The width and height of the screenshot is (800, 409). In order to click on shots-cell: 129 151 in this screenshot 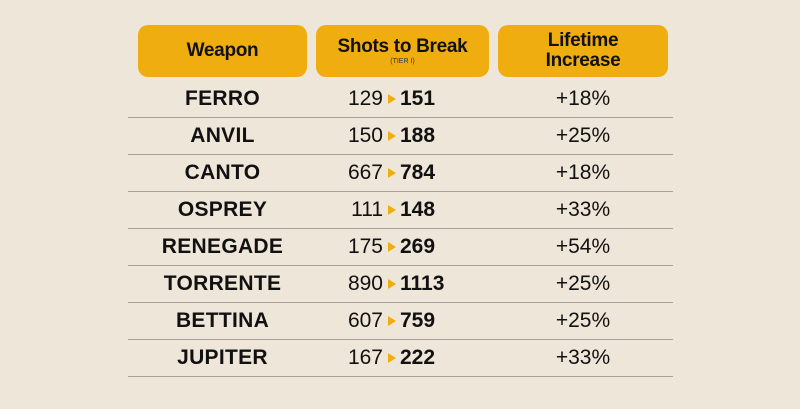, I will do `click(402, 99)`.